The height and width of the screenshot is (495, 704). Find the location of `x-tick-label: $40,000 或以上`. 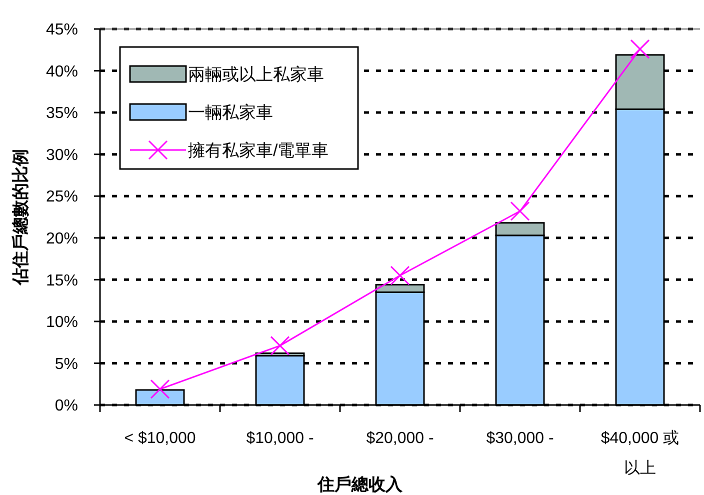

x-tick-label: $40,000 或以上 is located at coordinates (640, 453).